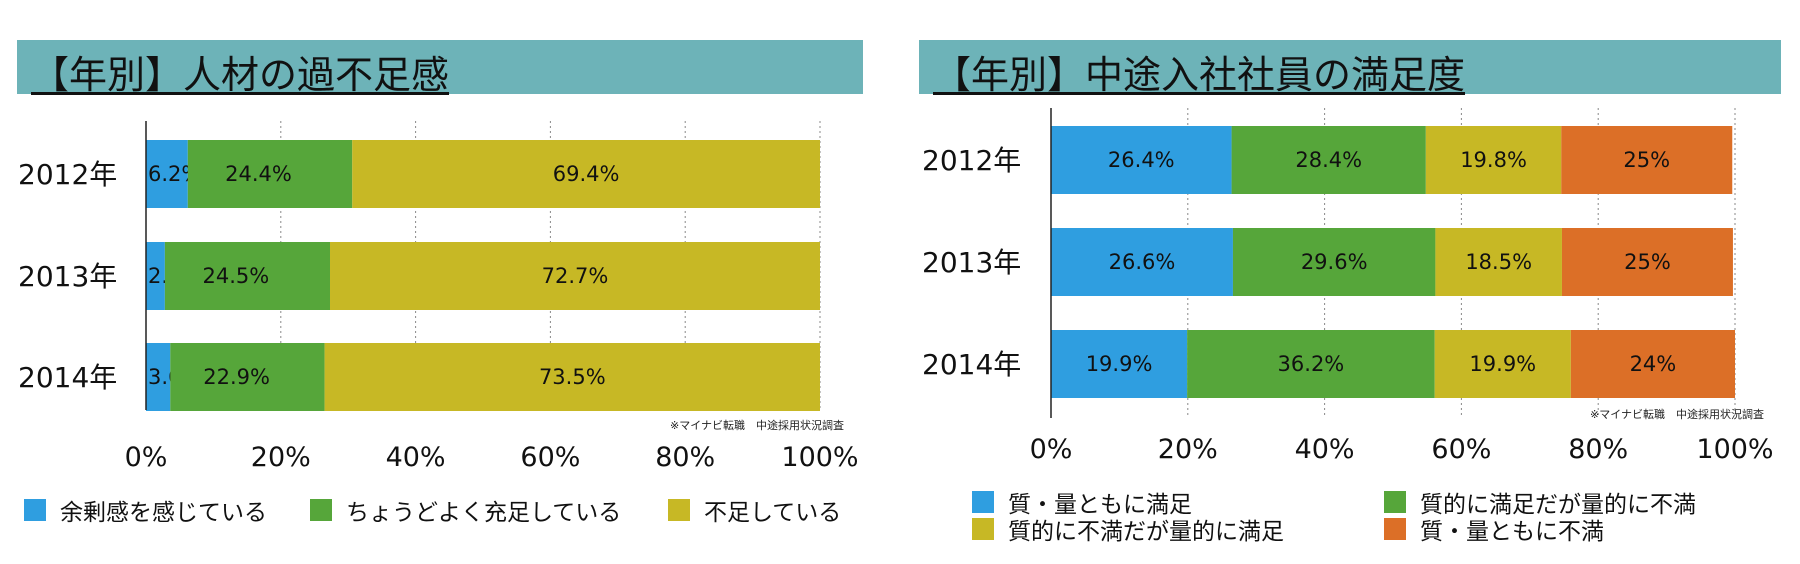 This screenshot has height=564, width=1800. Describe the element at coordinates (236, 276) in the screenshot. I see `left-data-label: 24.5%` at that location.